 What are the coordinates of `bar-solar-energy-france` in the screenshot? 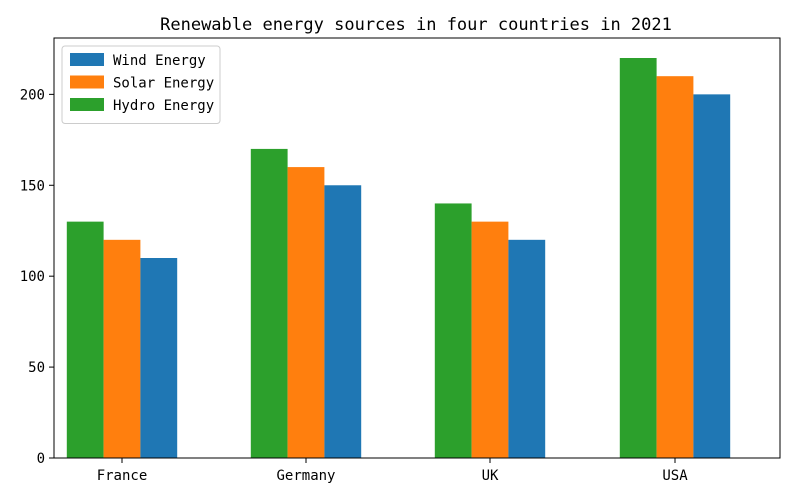 It's located at (122, 349).